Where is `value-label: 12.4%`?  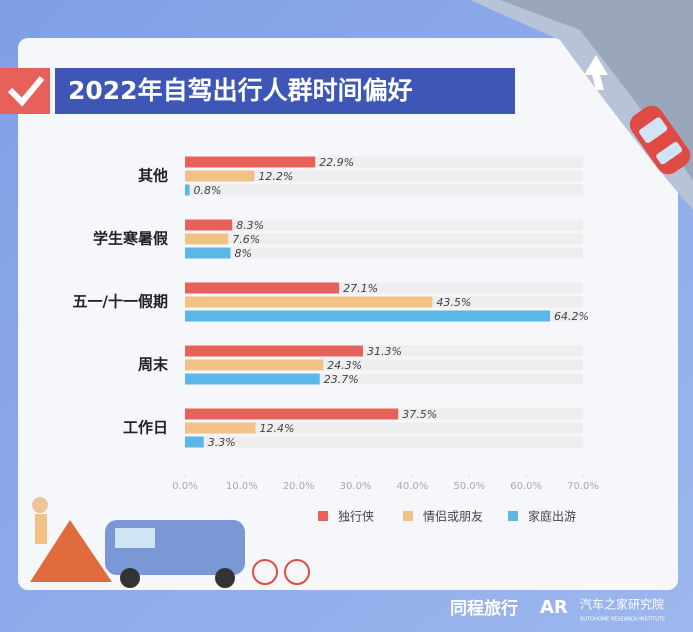
value-label: 12.4% is located at coordinates (277, 428).